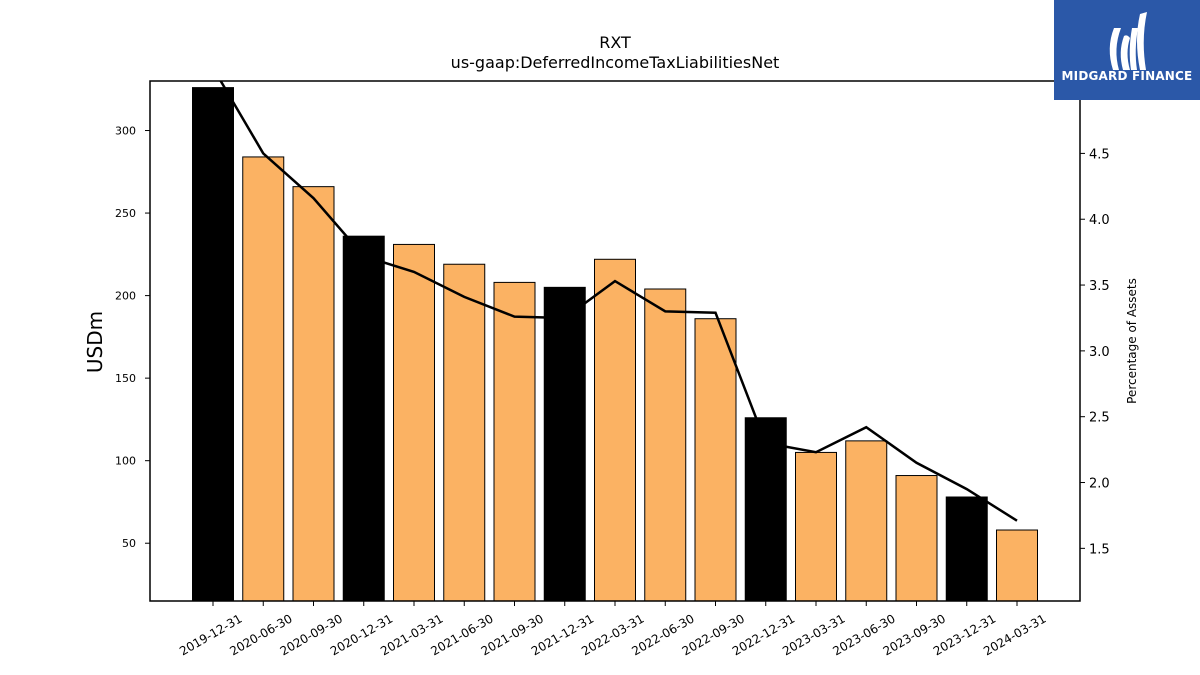 The image size is (1200, 675). What do you see at coordinates (125, 296) in the screenshot?
I see `y-tick-label: 200` at bounding box center [125, 296].